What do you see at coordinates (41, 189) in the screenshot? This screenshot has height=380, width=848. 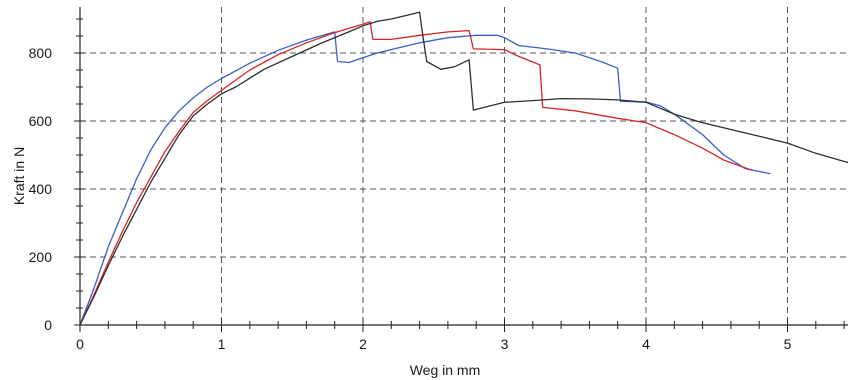 I see `y-tick-label: 400` at bounding box center [41, 189].